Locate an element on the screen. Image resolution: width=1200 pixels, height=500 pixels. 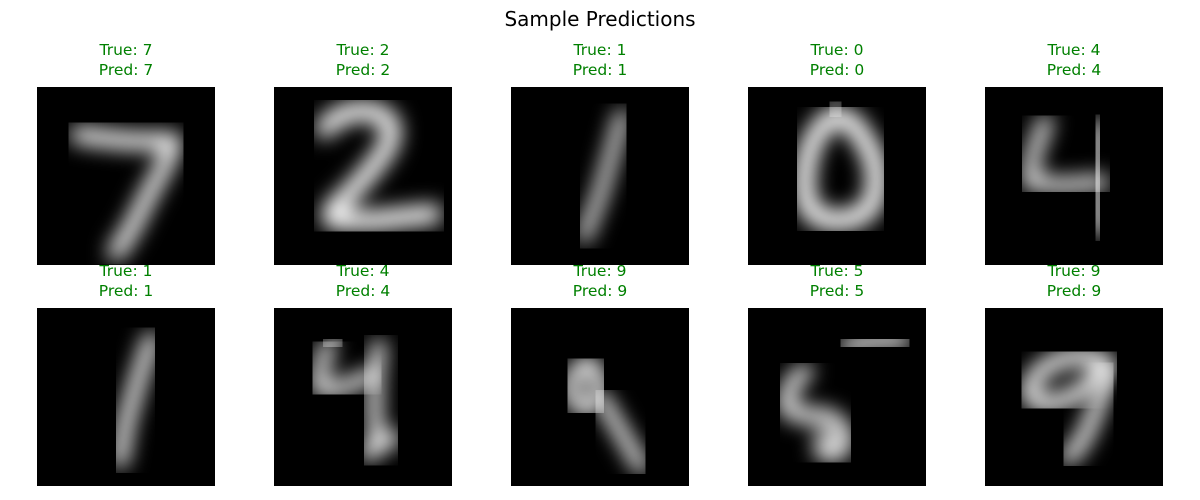
sample-8-title: True: 9 Pred: 9 is located at coordinates (600, 281).